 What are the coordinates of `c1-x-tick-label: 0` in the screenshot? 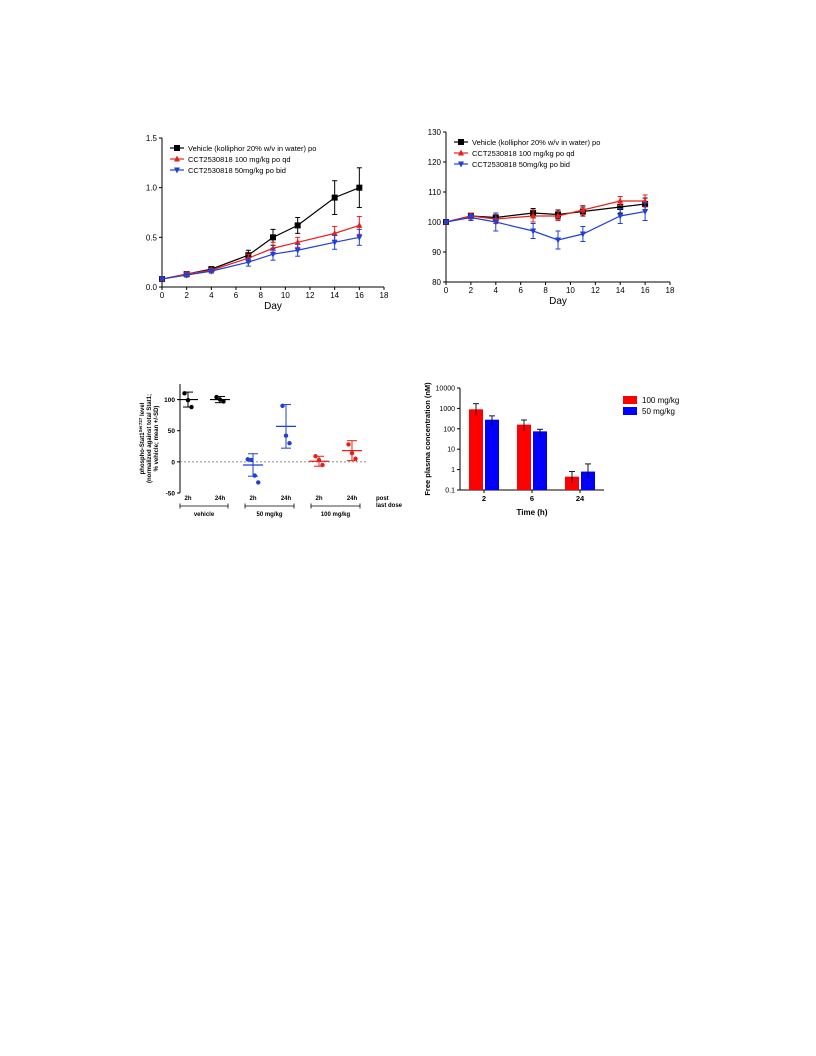 It's located at (162, 295).